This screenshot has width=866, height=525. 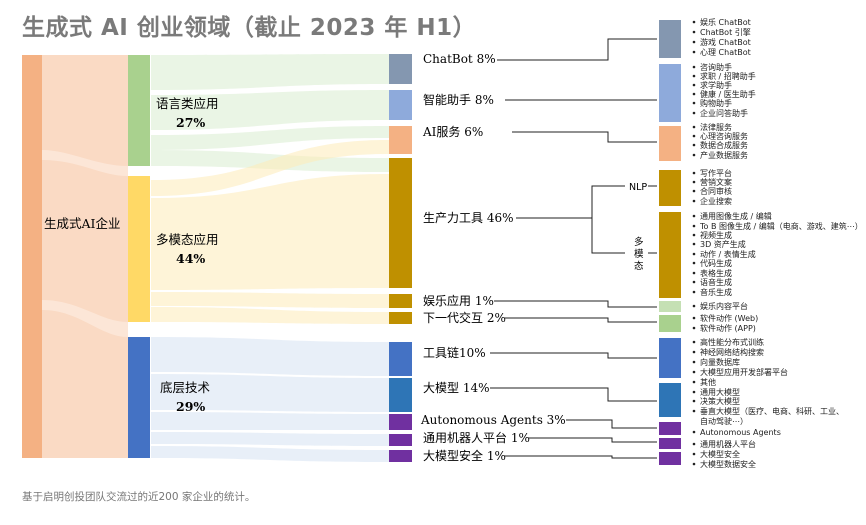 What do you see at coordinates (708, 382) in the screenshot?
I see `detail-item: 其他` at bounding box center [708, 382].